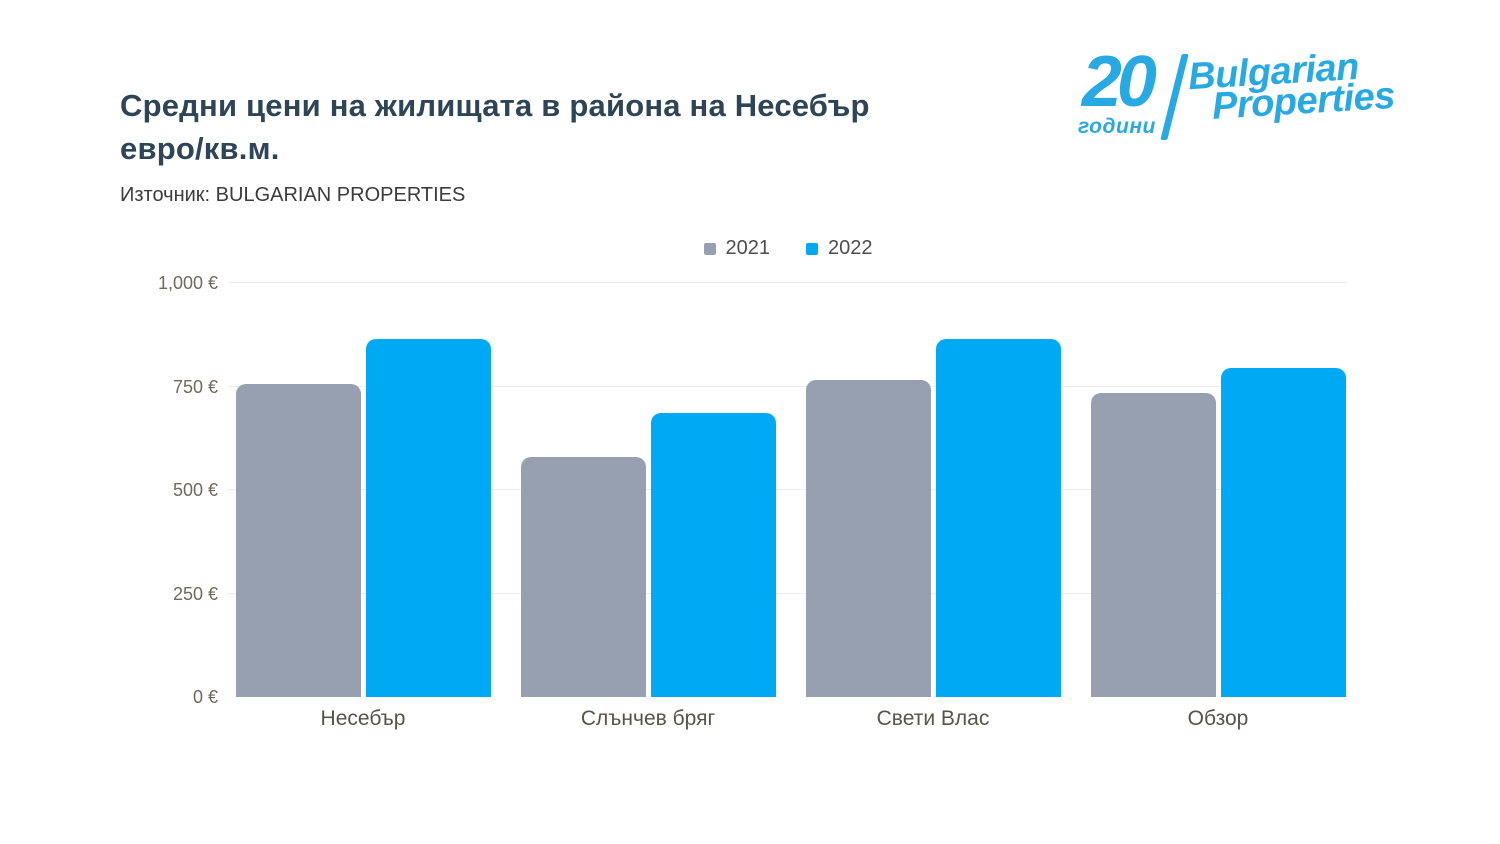 The image size is (1500, 844). Describe the element at coordinates (205, 697) in the screenshot. I see `y-tick-label: 0 €` at that location.